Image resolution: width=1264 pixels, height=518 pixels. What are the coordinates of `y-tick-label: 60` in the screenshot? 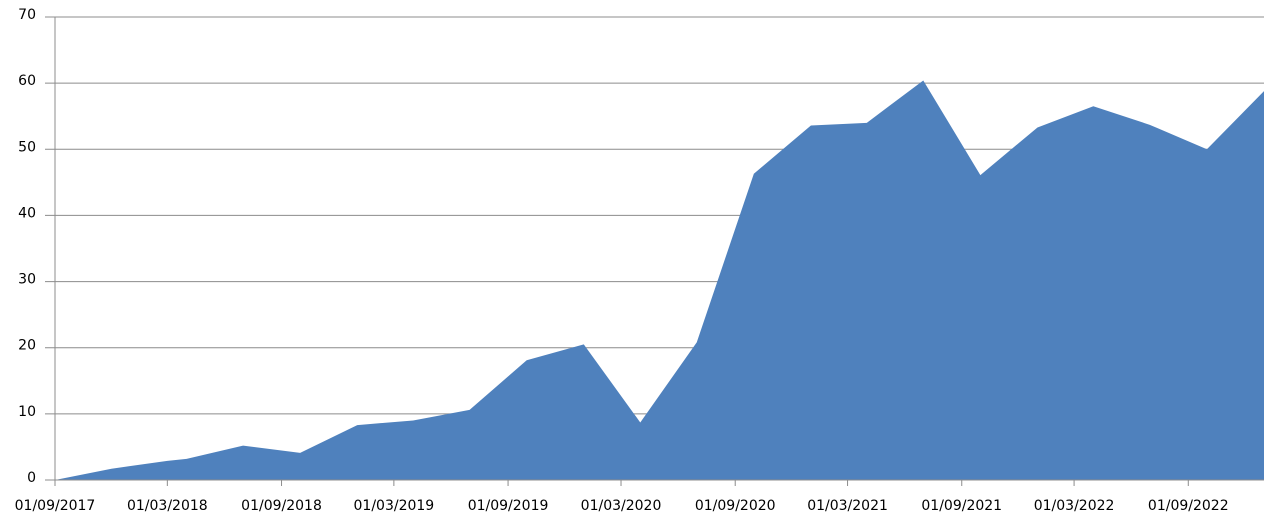 It's located at (27, 81).